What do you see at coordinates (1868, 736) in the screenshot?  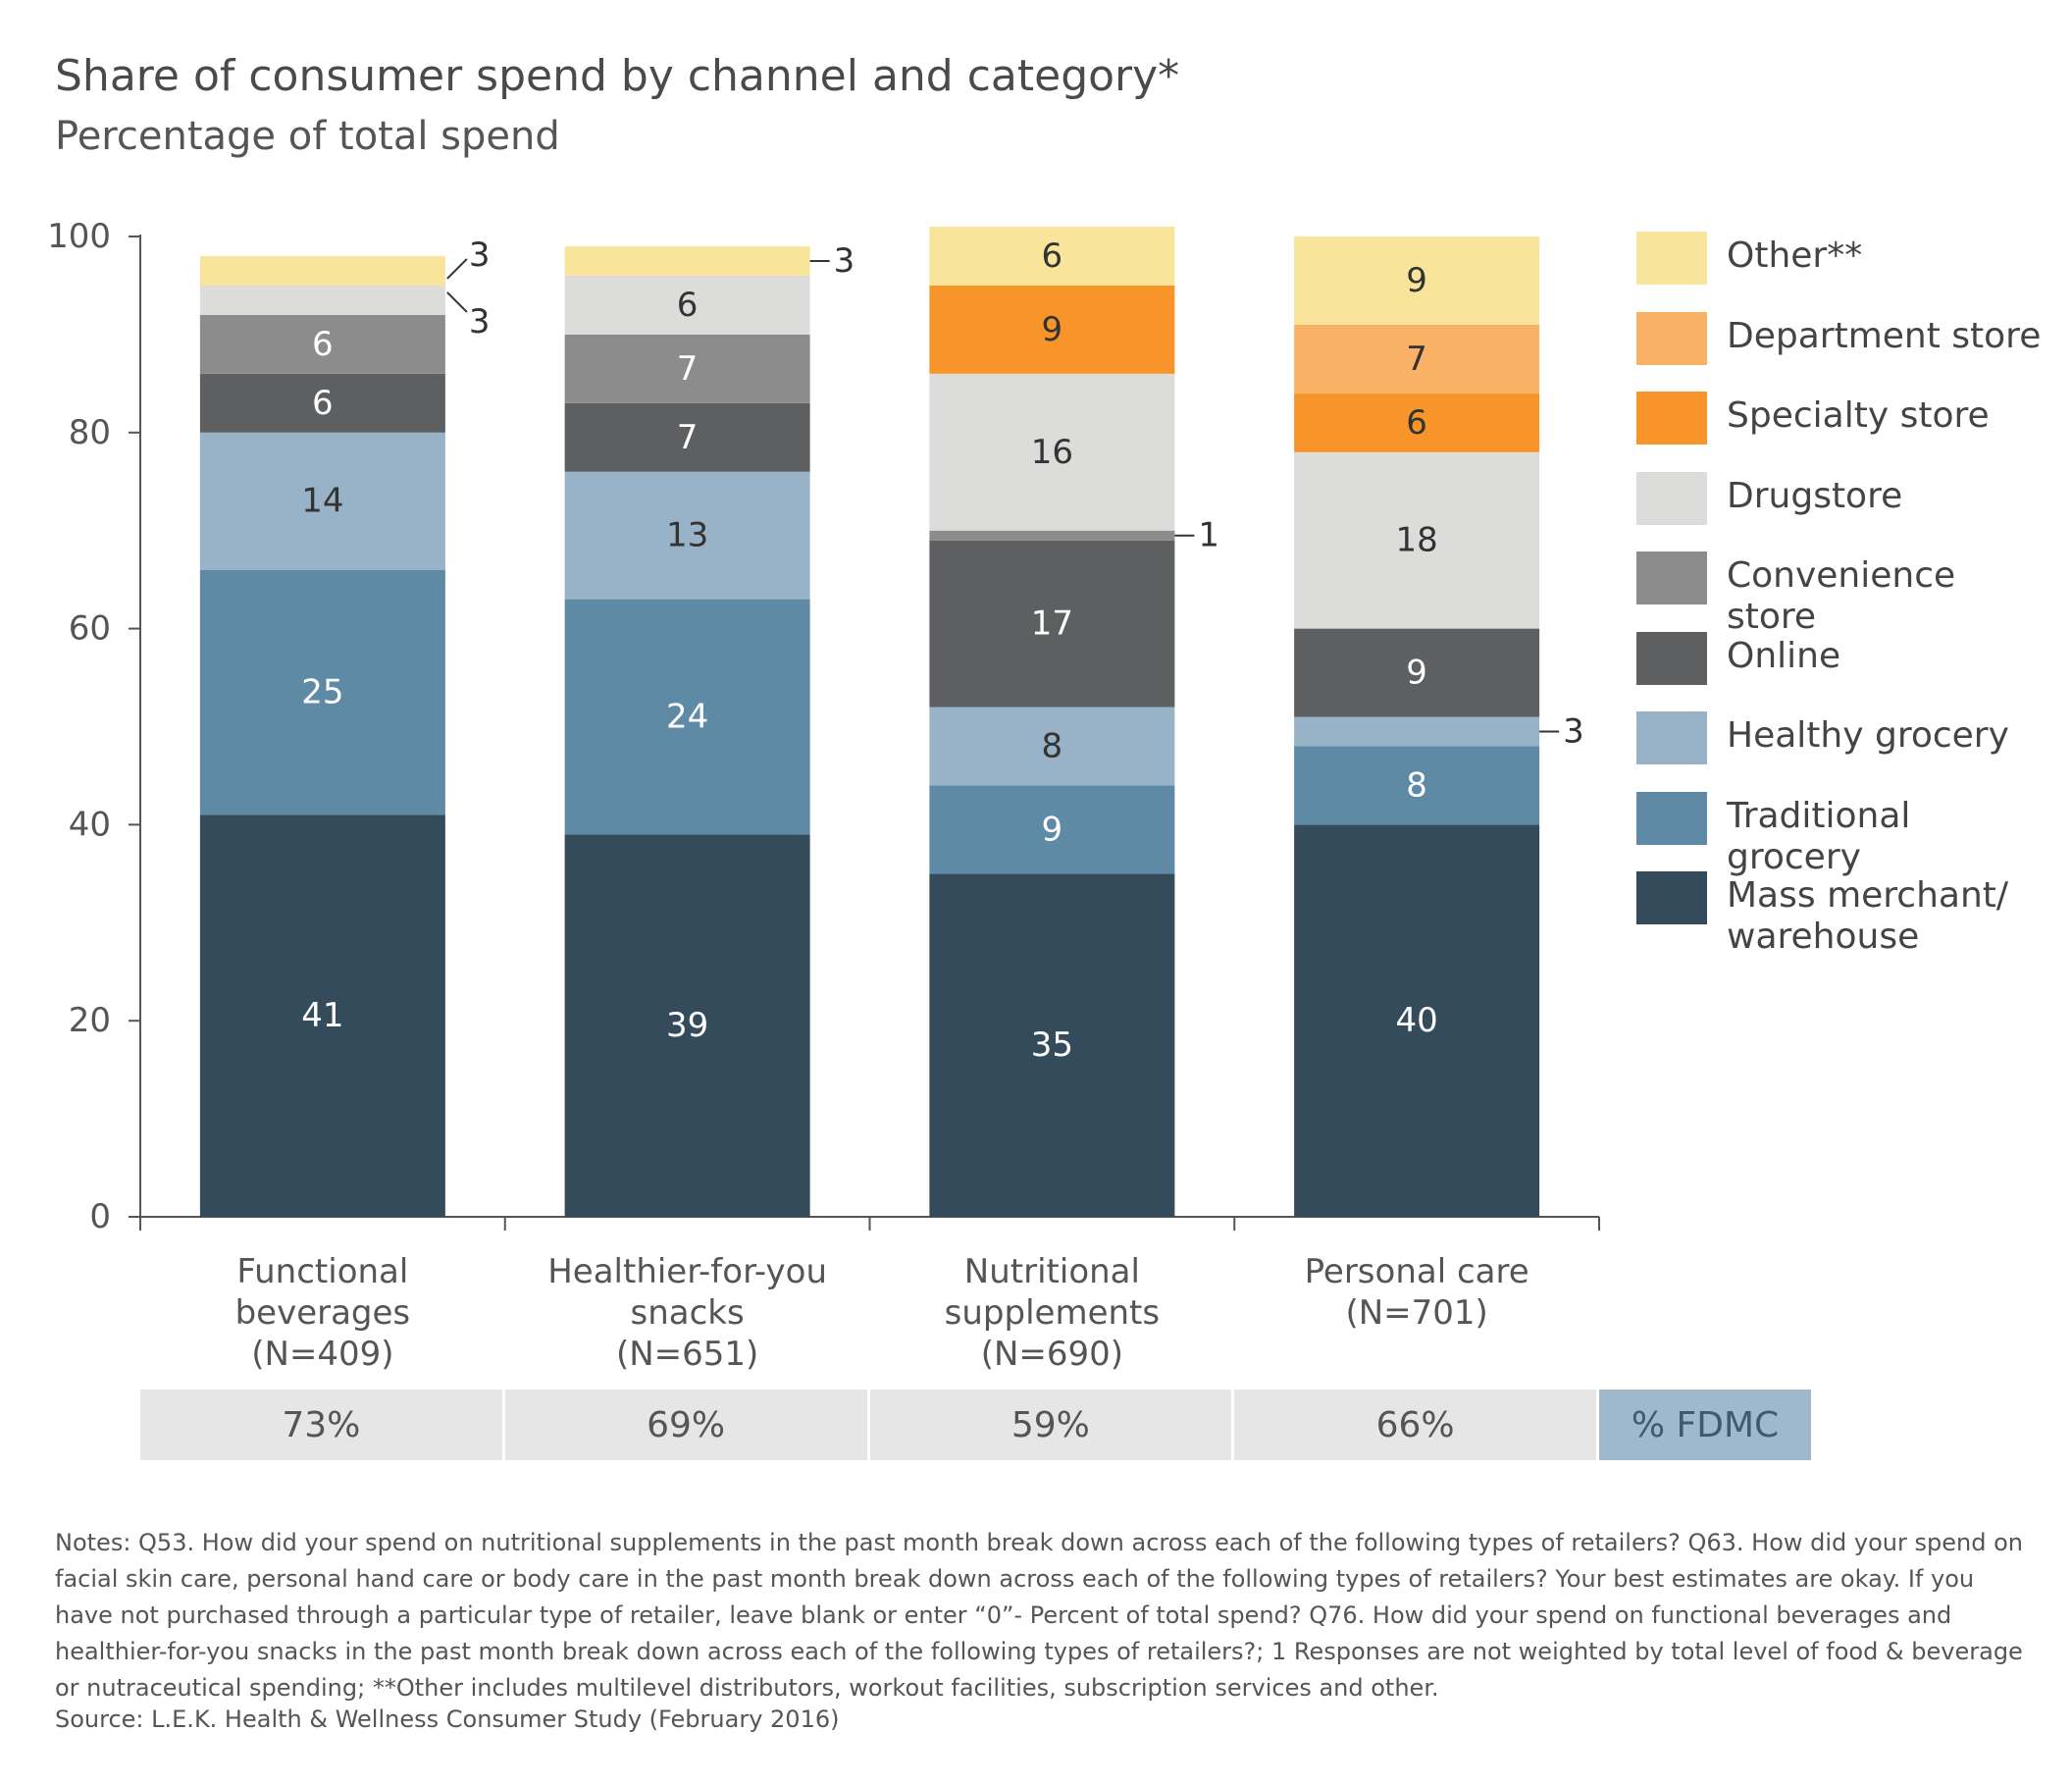 I see `legend-label-line: Healthy grocery` at bounding box center [1868, 736].